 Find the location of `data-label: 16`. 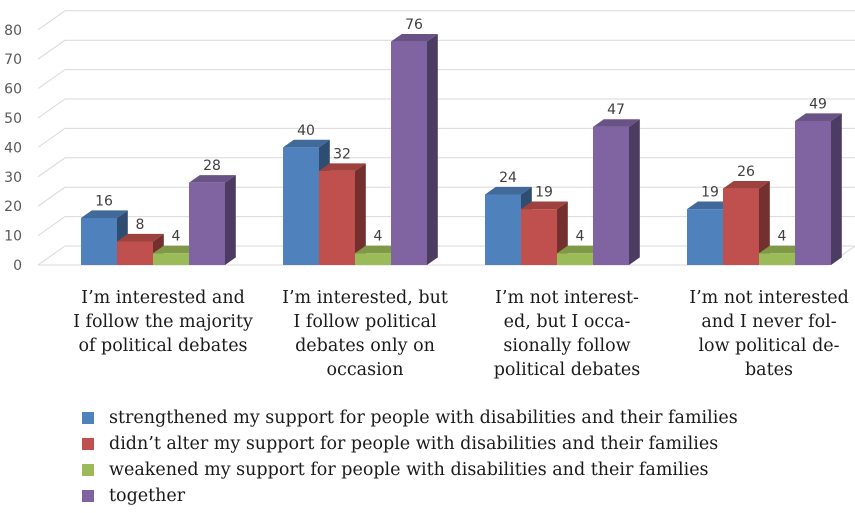

data-label: 16 is located at coordinates (104, 201).